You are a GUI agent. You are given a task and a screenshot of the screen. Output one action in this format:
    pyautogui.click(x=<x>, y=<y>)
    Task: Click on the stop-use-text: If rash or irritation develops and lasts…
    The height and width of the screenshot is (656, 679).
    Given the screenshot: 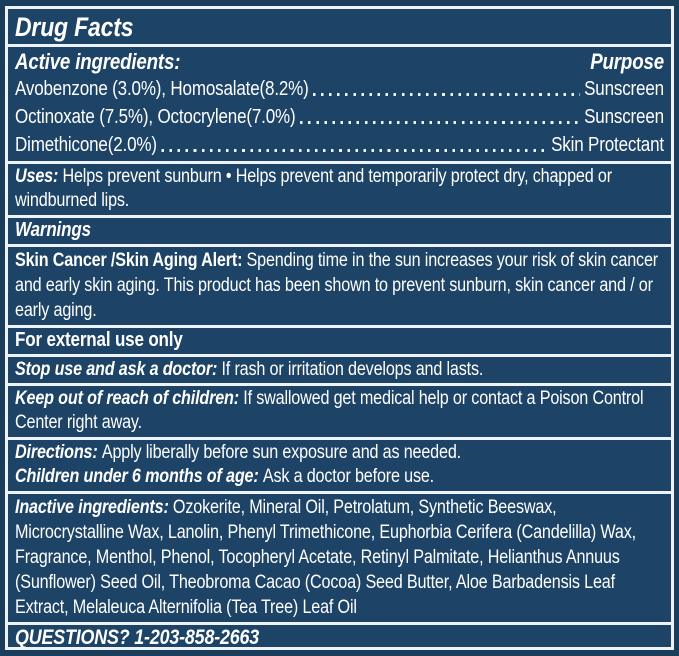 What is the action you would take?
    pyautogui.click(x=352, y=369)
    